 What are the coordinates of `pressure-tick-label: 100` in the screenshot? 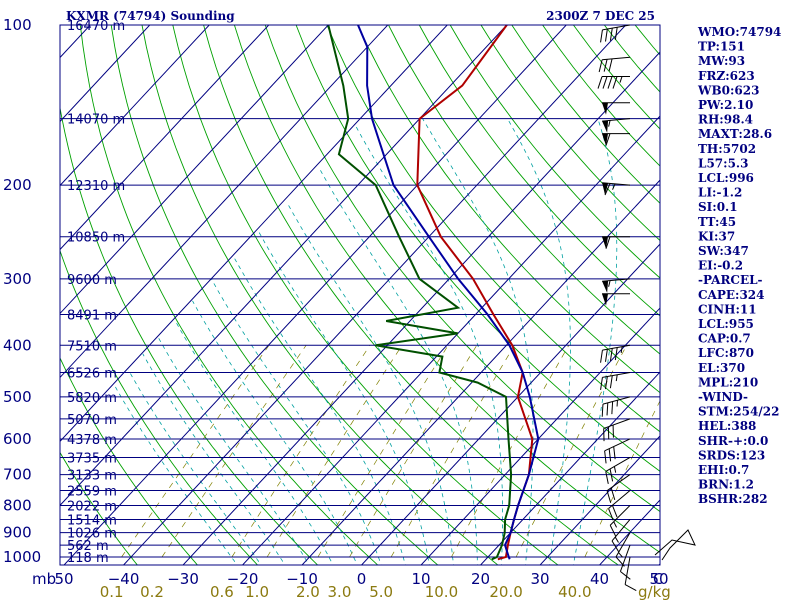 It's located at (17, 25).